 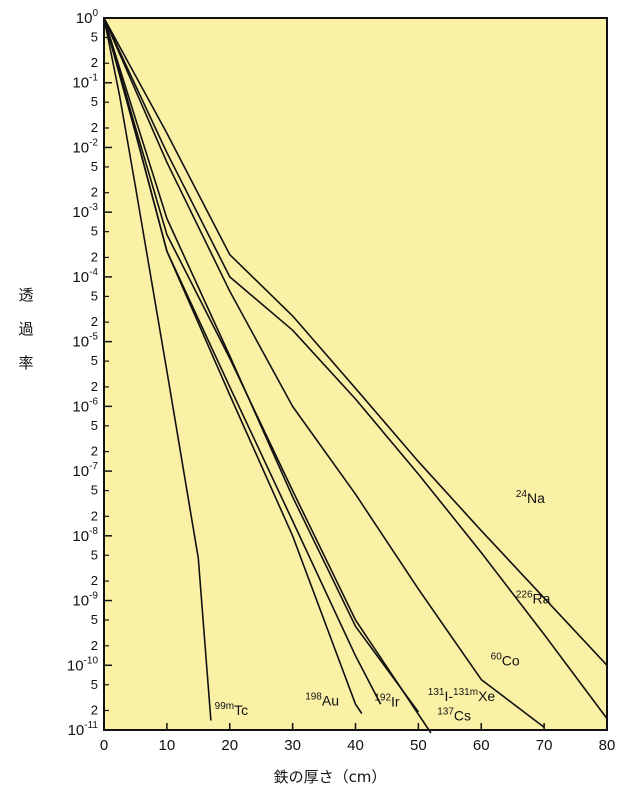 I want to click on y-tick-label: 10⁻¹⁰, so click(x=83, y=664).